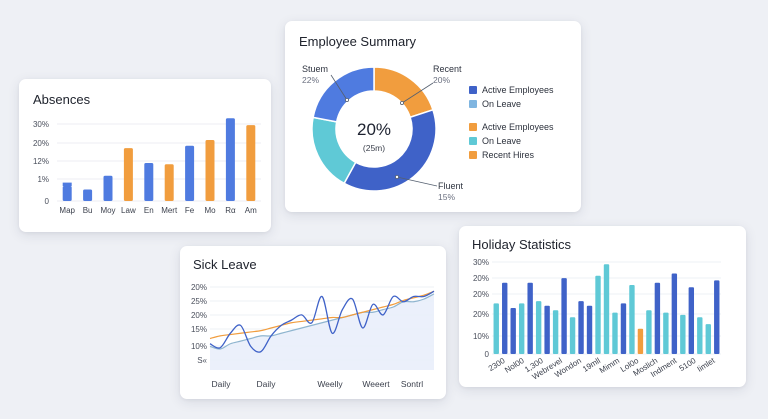 The height and width of the screenshot is (419, 768). Describe the element at coordinates (441, 80) in the screenshot. I see `donut-outer-label-value: 20%` at that location.